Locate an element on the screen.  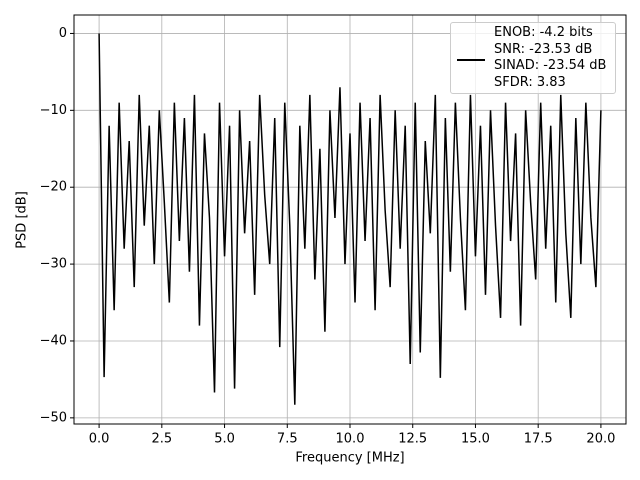
x-tick-label: 5.0 is located at coordinates (224, 439).